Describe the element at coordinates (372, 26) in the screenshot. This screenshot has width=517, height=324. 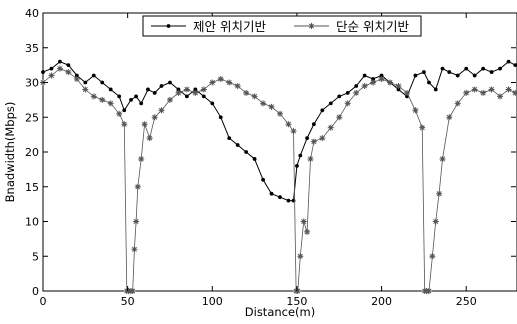
I see `legend-label-series-2: 단순 위치기반` at that location.